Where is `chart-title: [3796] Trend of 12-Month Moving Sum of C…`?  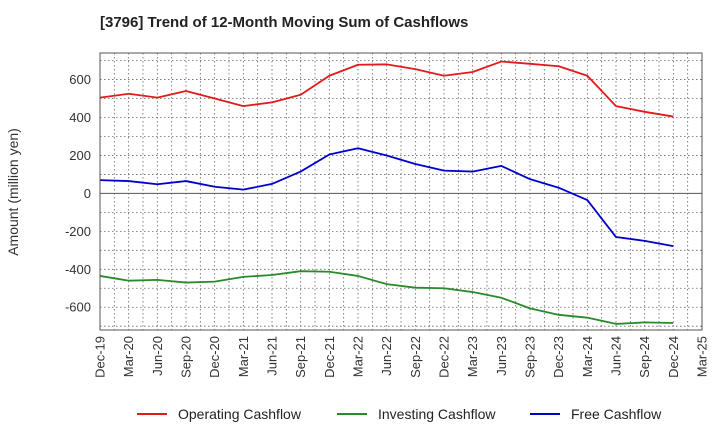
chart-title: [3796] Trend of 12-Month Moving Sum of C… is located at coordinates (284, 22).